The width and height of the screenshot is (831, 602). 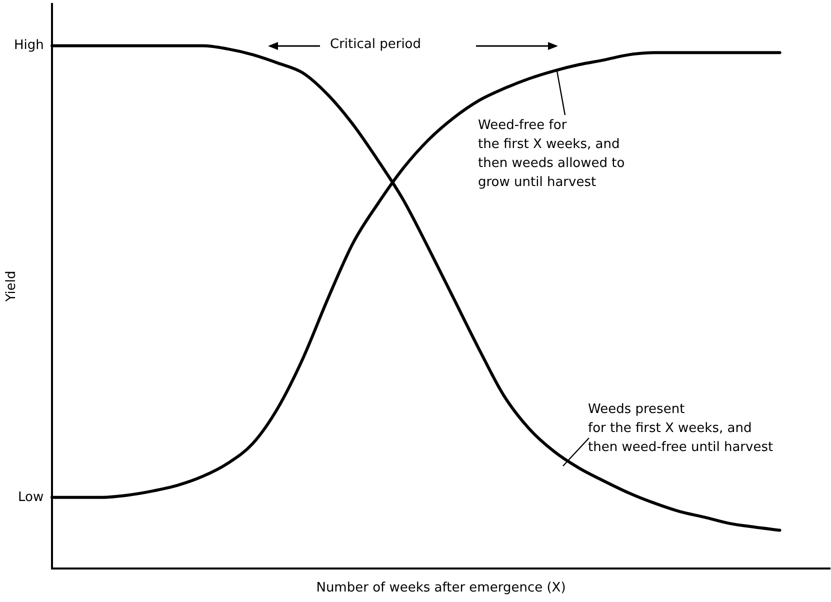 I want to click on series-label: Weeds present for the first X weeks, and then weed-free until harvest, so click(x=681, y=429).